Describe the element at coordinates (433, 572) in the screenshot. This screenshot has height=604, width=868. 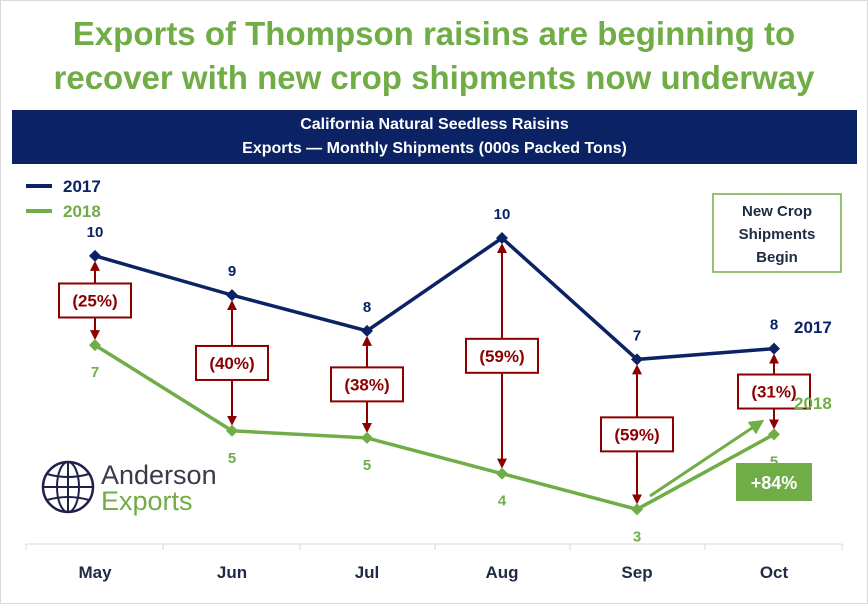
I see `x-axis-labels: May Jun Jul Aug Sep Oct` at that location.